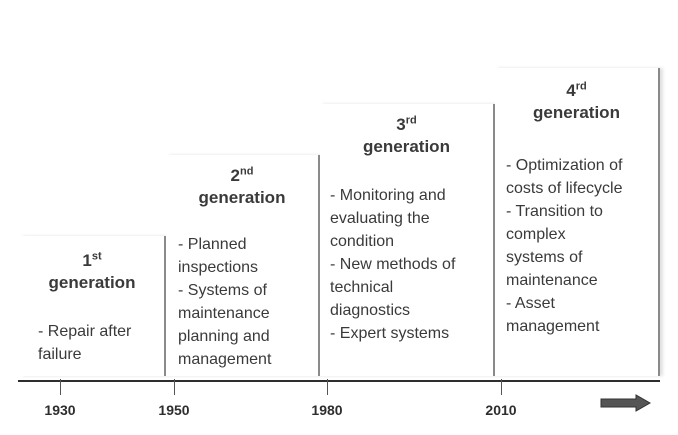 The image size is (678, 435). I want to click on generation-word-3: generation, so click(406, 146).